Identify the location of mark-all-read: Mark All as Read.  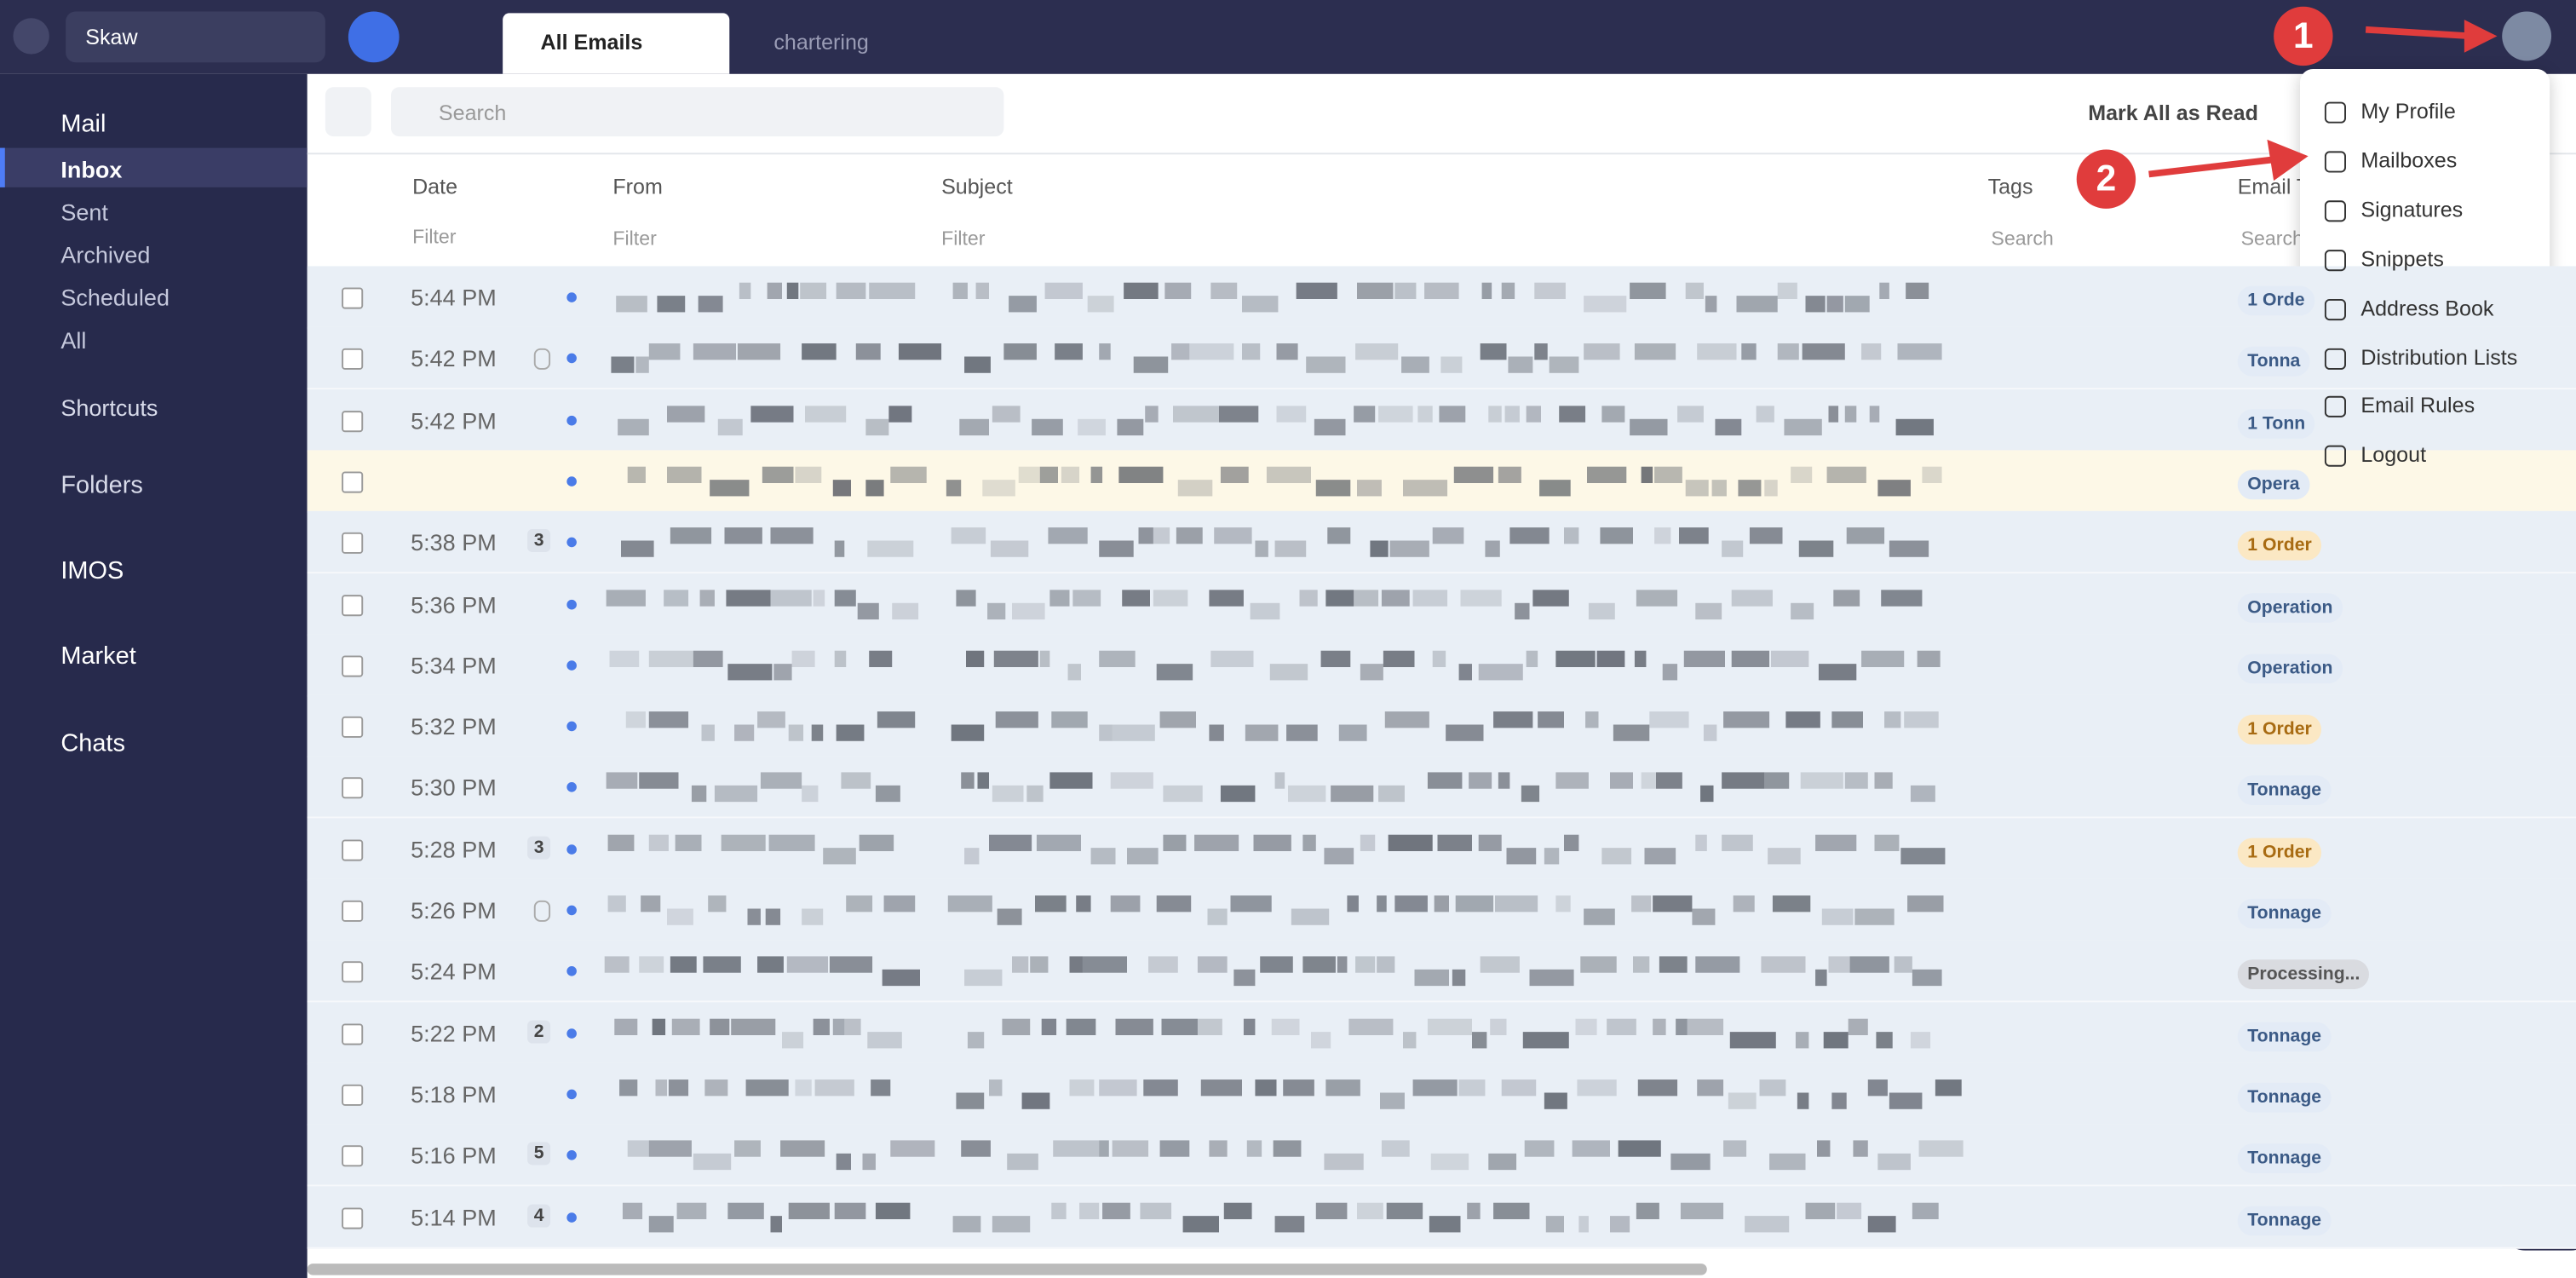
(2173, 113).